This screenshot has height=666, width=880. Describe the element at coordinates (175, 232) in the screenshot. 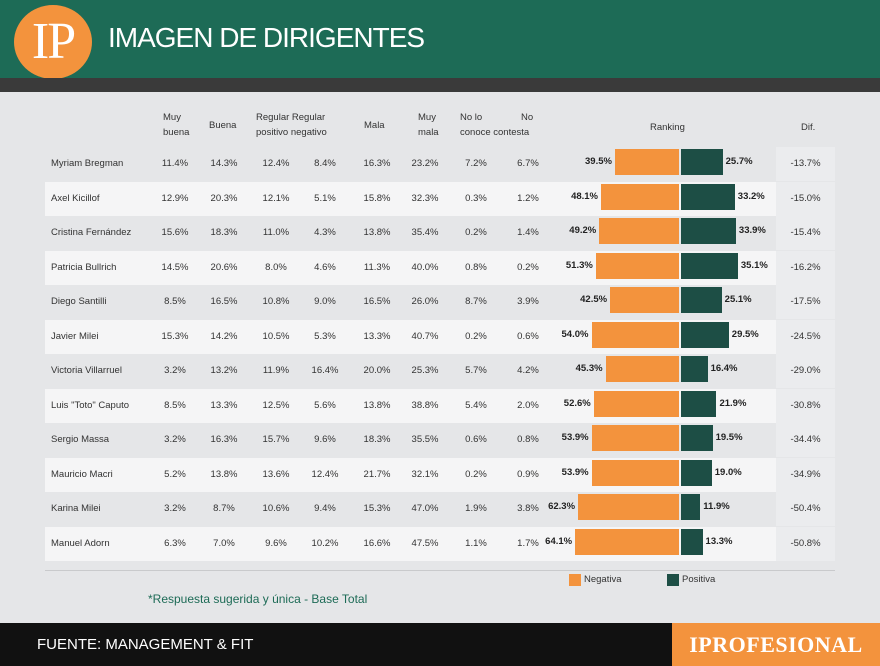

I see `row-value: 15.6%` at that location.